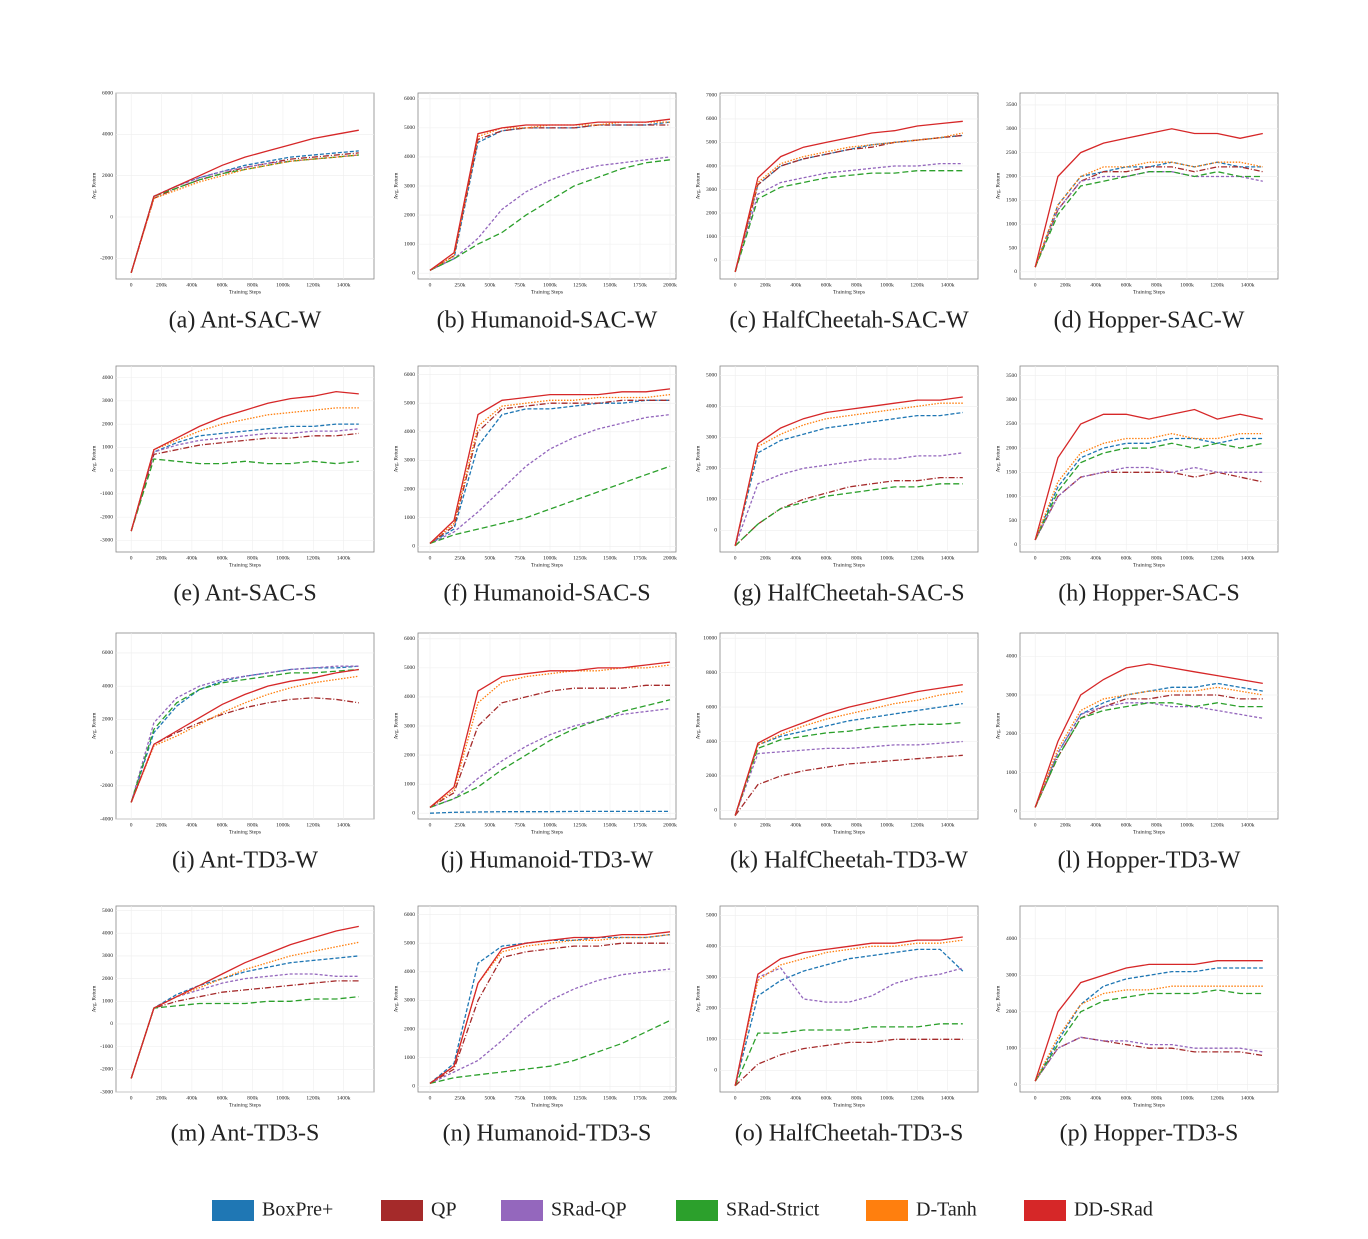  What do you see at coordinates (245, 321) in the screenshot?
I see `panel-caption: (a) Ant-SAC-W` at bounding box center [245, 321].